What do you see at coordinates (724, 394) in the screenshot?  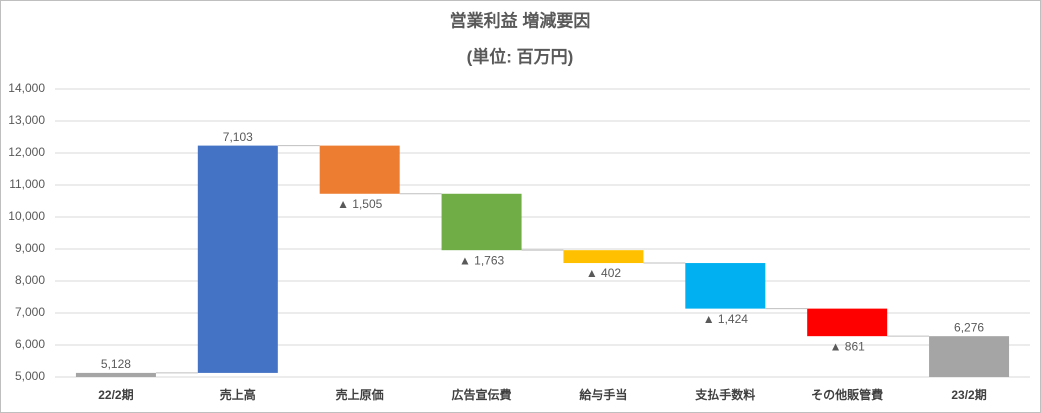 I see `x-tick-label: 支払手数料` at bounding box center [724, 394].